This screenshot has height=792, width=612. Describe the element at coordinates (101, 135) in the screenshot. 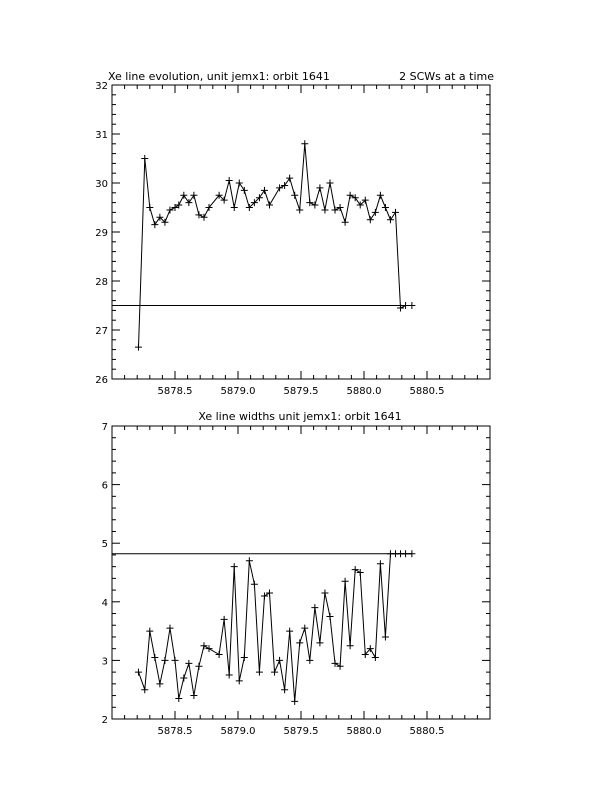

I see `y-tick-label: 31` at that location.